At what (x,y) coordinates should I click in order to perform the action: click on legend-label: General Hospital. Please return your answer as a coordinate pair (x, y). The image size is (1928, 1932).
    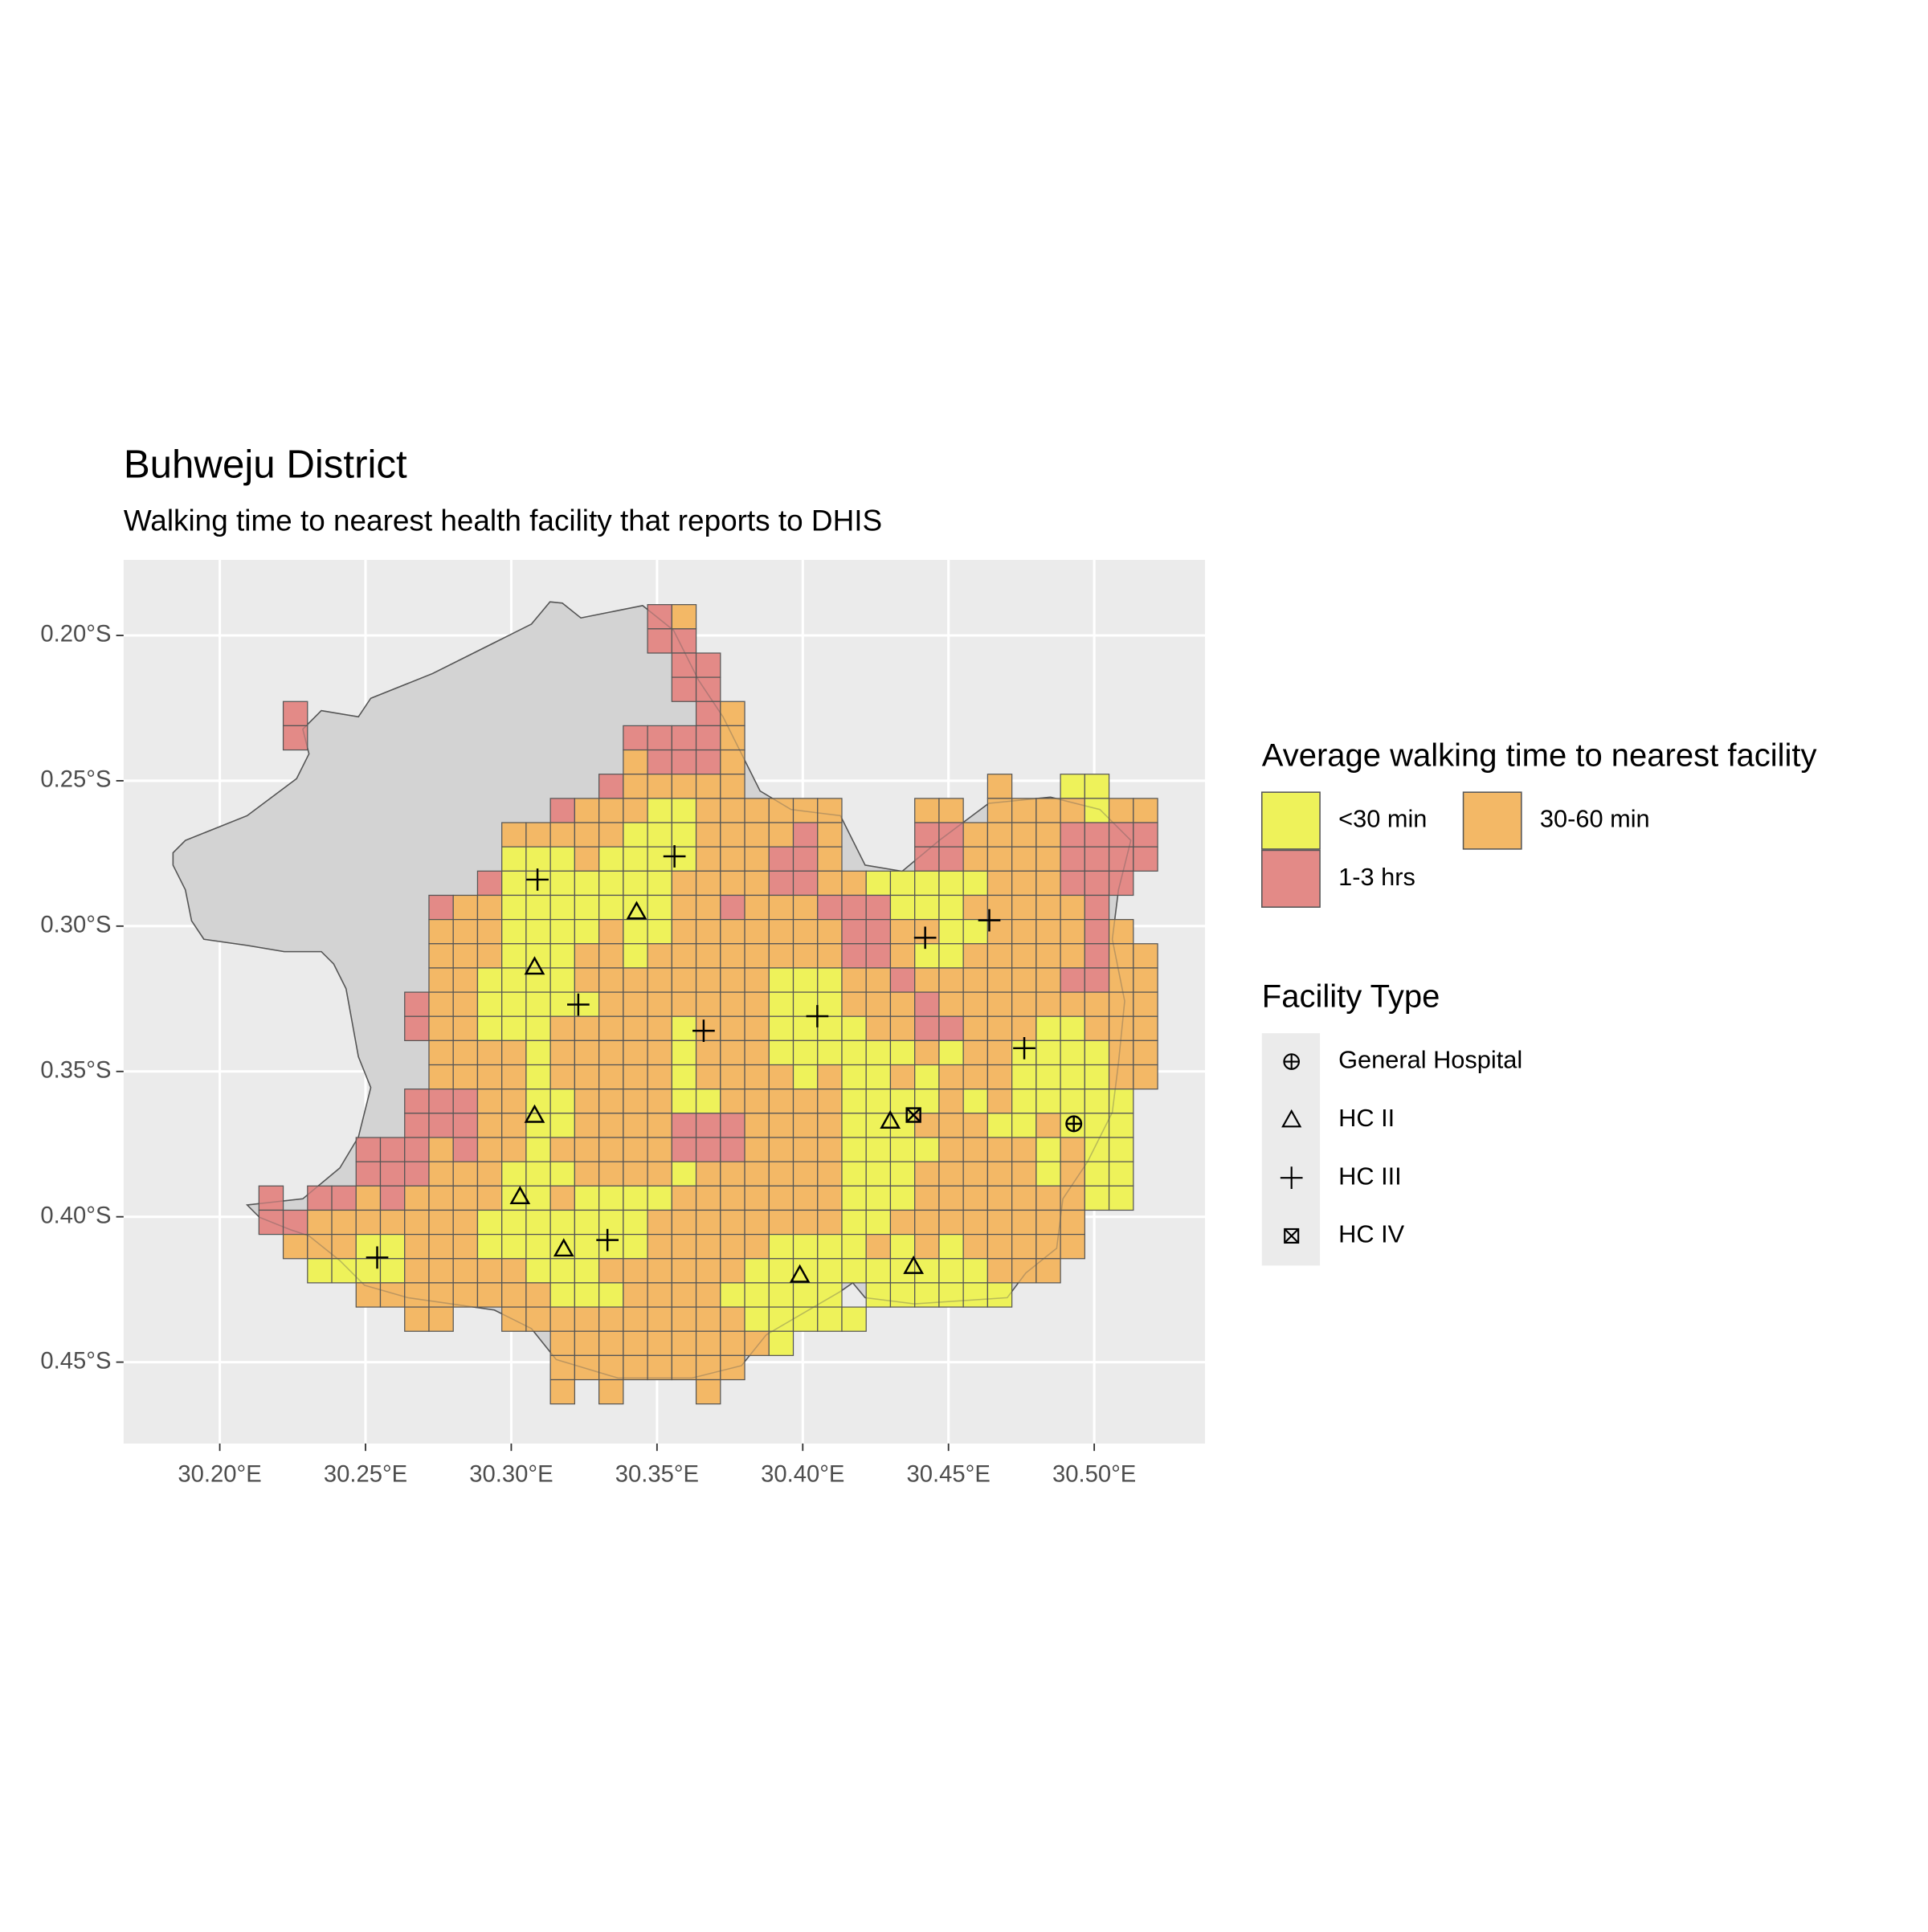
    Looking at the image, I should click on (1430, 1060).